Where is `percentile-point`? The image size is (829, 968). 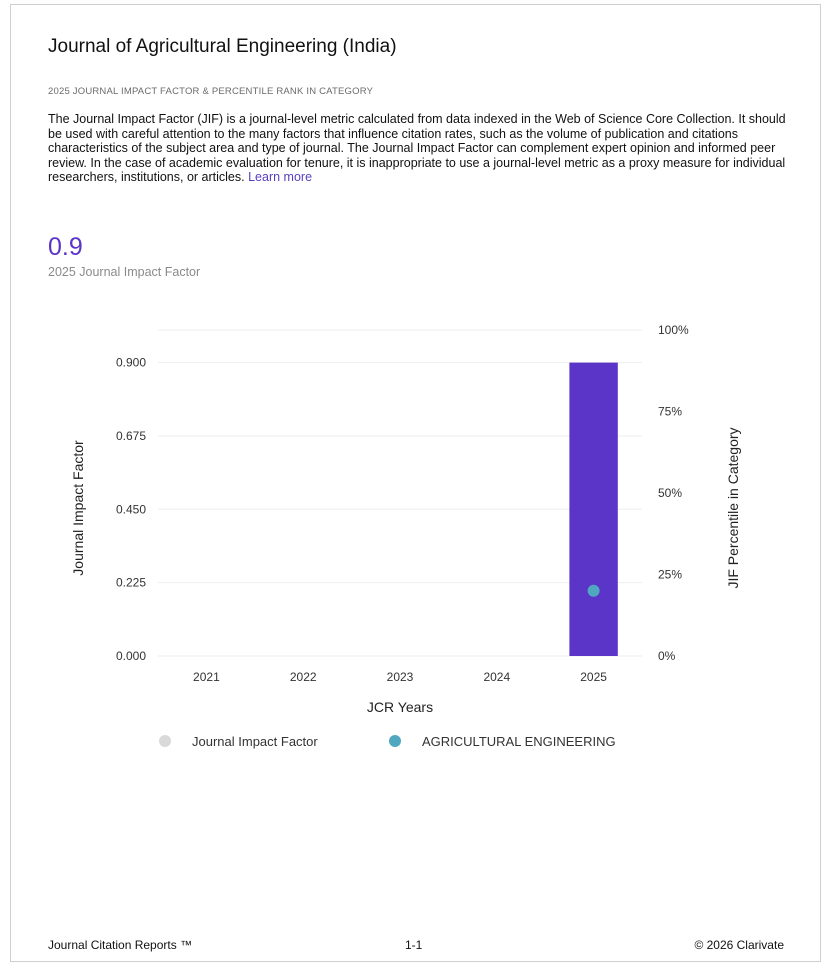
percentile-point is located at coordinates (593, 590).